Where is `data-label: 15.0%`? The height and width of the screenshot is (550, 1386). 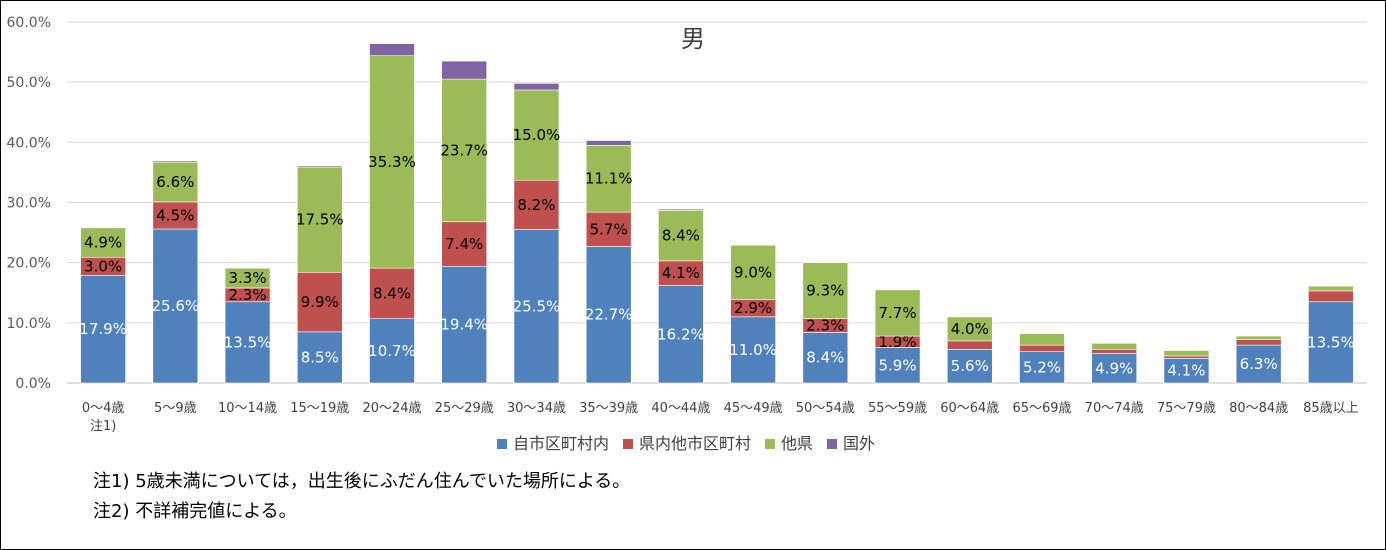
data-label: 15.0% is located at coordinates (537, 135).